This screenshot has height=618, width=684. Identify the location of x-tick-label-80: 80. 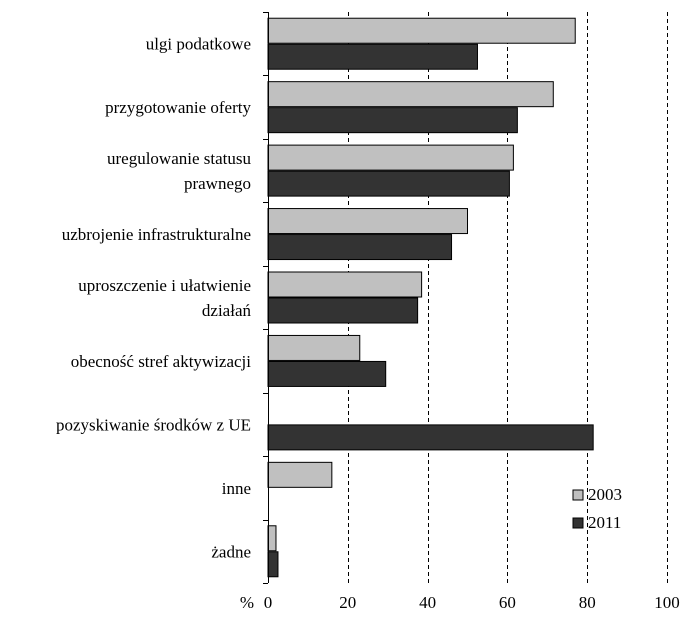
(587, 602).